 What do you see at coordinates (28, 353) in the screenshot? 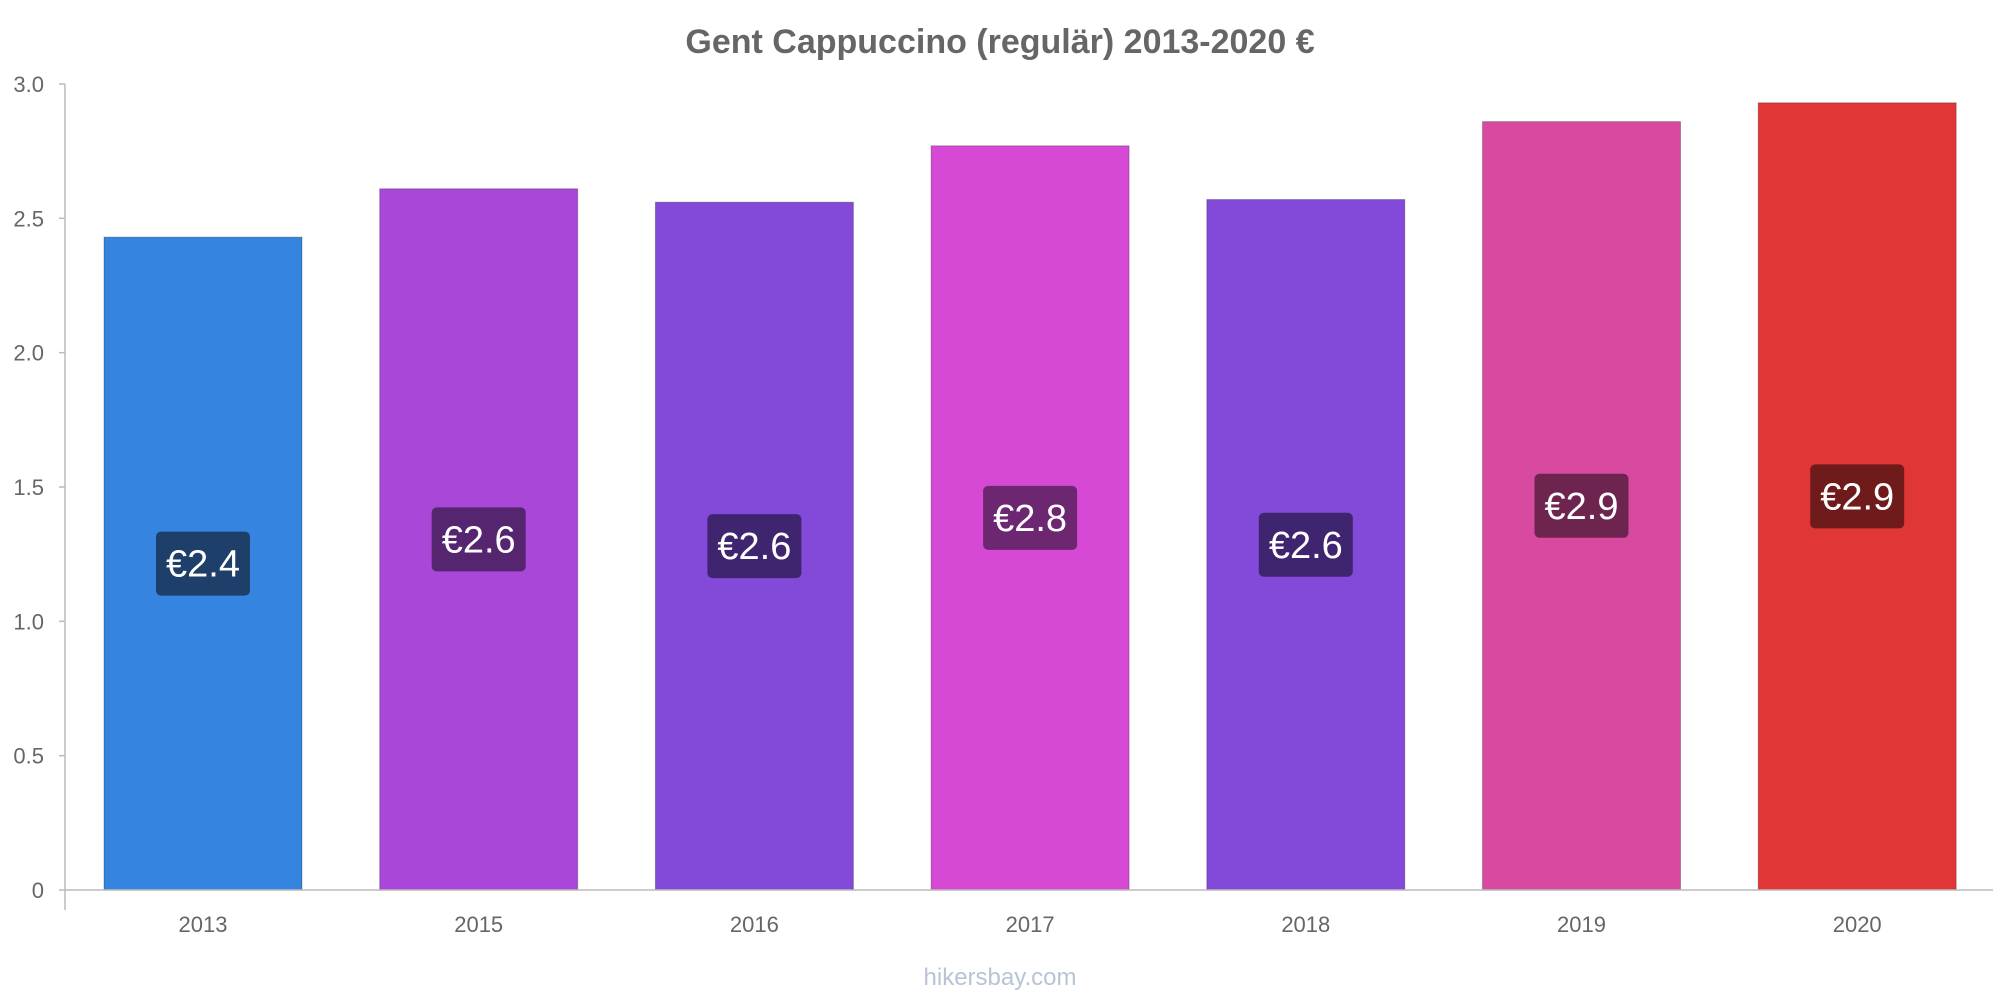
I see `y-tick-label: 2.0` at bounding box center [28, 353].